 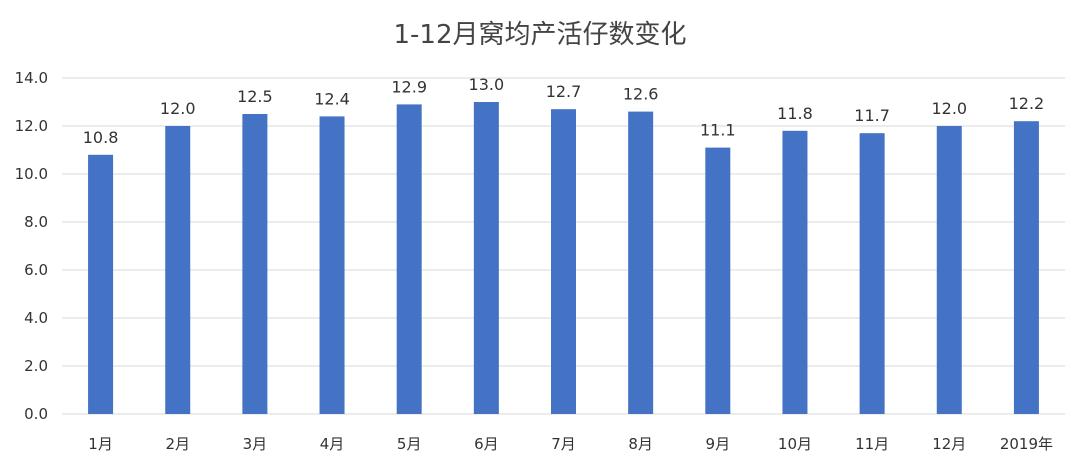 What do you see at coordinates (409, 86) in the screenshot?
I see `data-label: 12.9` at bounding box center [409, 86].